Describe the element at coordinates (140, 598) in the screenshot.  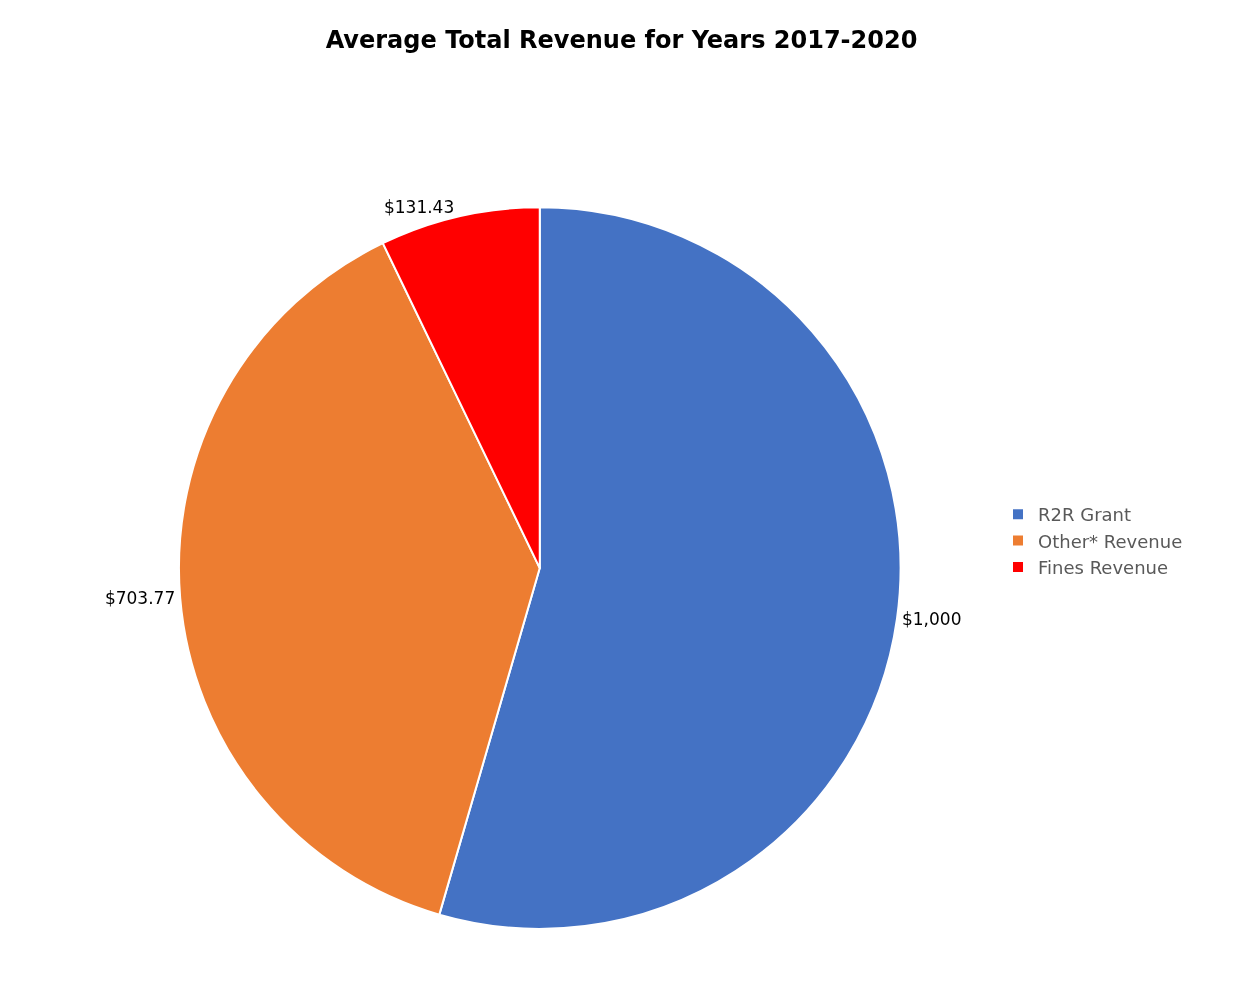
I see `data-label: $703.77` at that location.